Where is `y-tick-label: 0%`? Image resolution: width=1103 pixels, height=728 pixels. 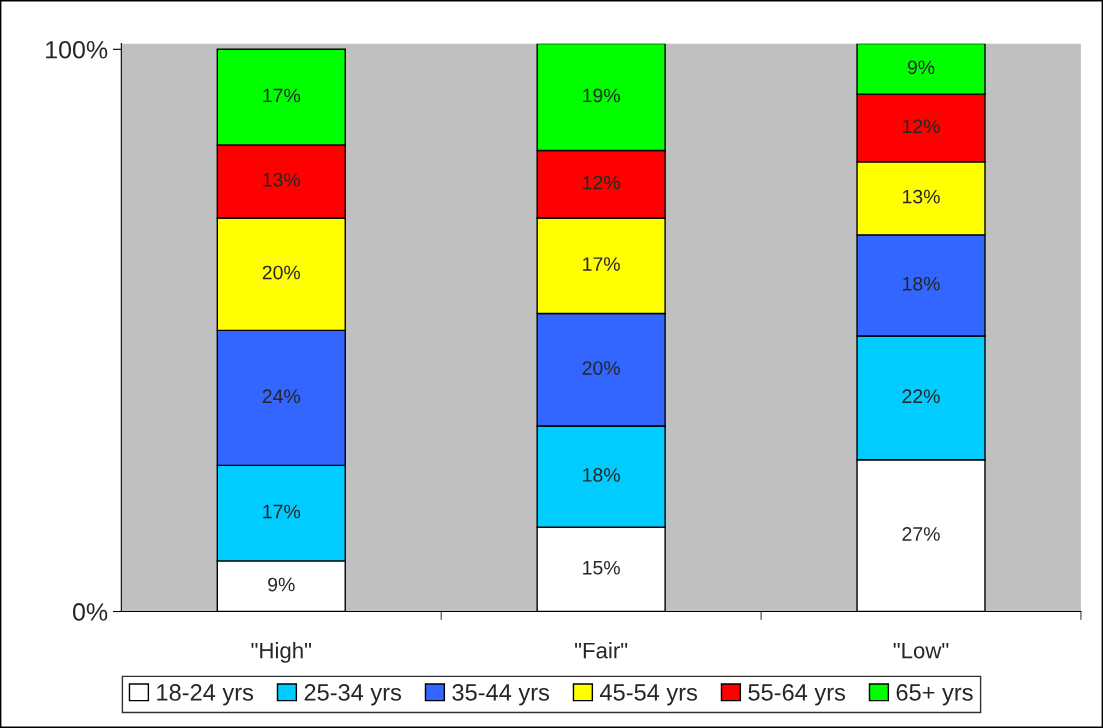
y-tick-label: 0% is located at coordinates (90, 612).